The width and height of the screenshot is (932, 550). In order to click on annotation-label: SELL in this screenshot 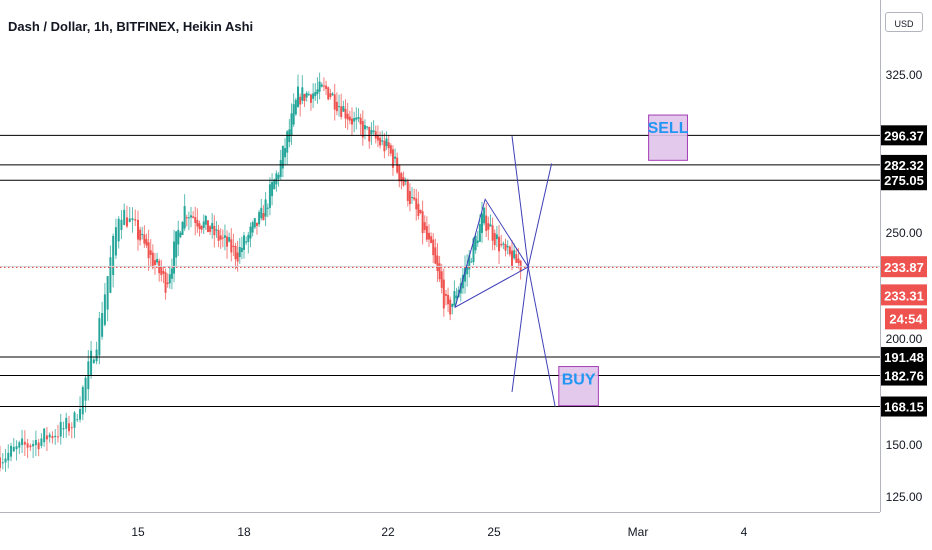, I will do `click(668, 128)`.